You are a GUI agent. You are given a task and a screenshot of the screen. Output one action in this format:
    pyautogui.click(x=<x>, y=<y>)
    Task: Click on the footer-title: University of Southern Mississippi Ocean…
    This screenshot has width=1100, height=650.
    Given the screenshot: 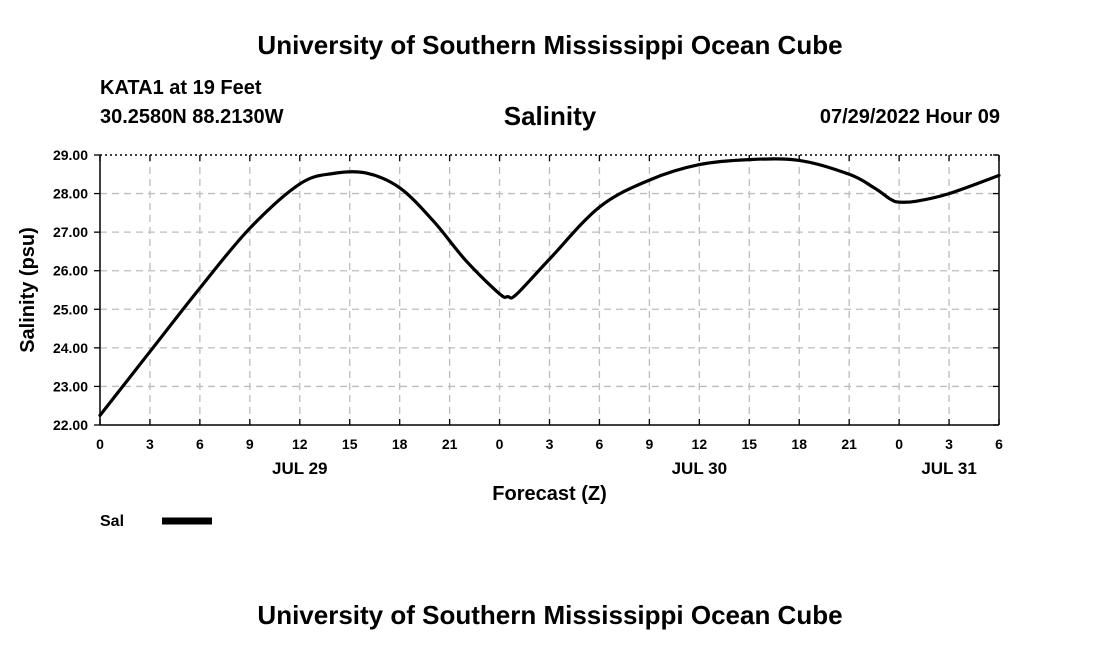 What is the action you would take?
    pyautogui.click(x=550, y=615)
    